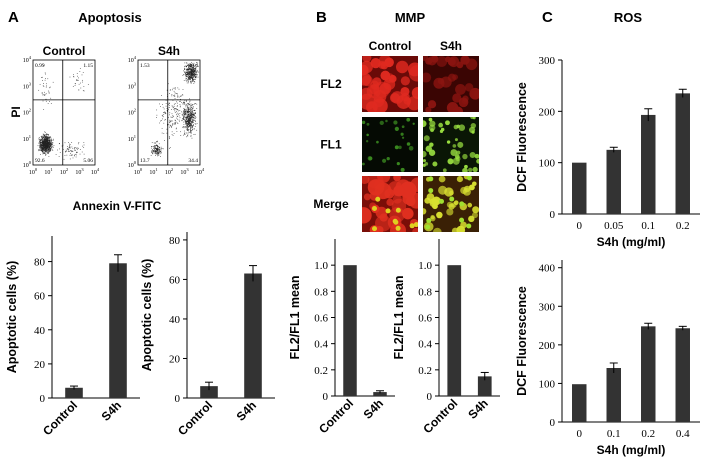 The image size is (708, 464). What do you see at coordinates (613, 395) in the screenshot?
I see `bar` at bounding box center [613, 395].